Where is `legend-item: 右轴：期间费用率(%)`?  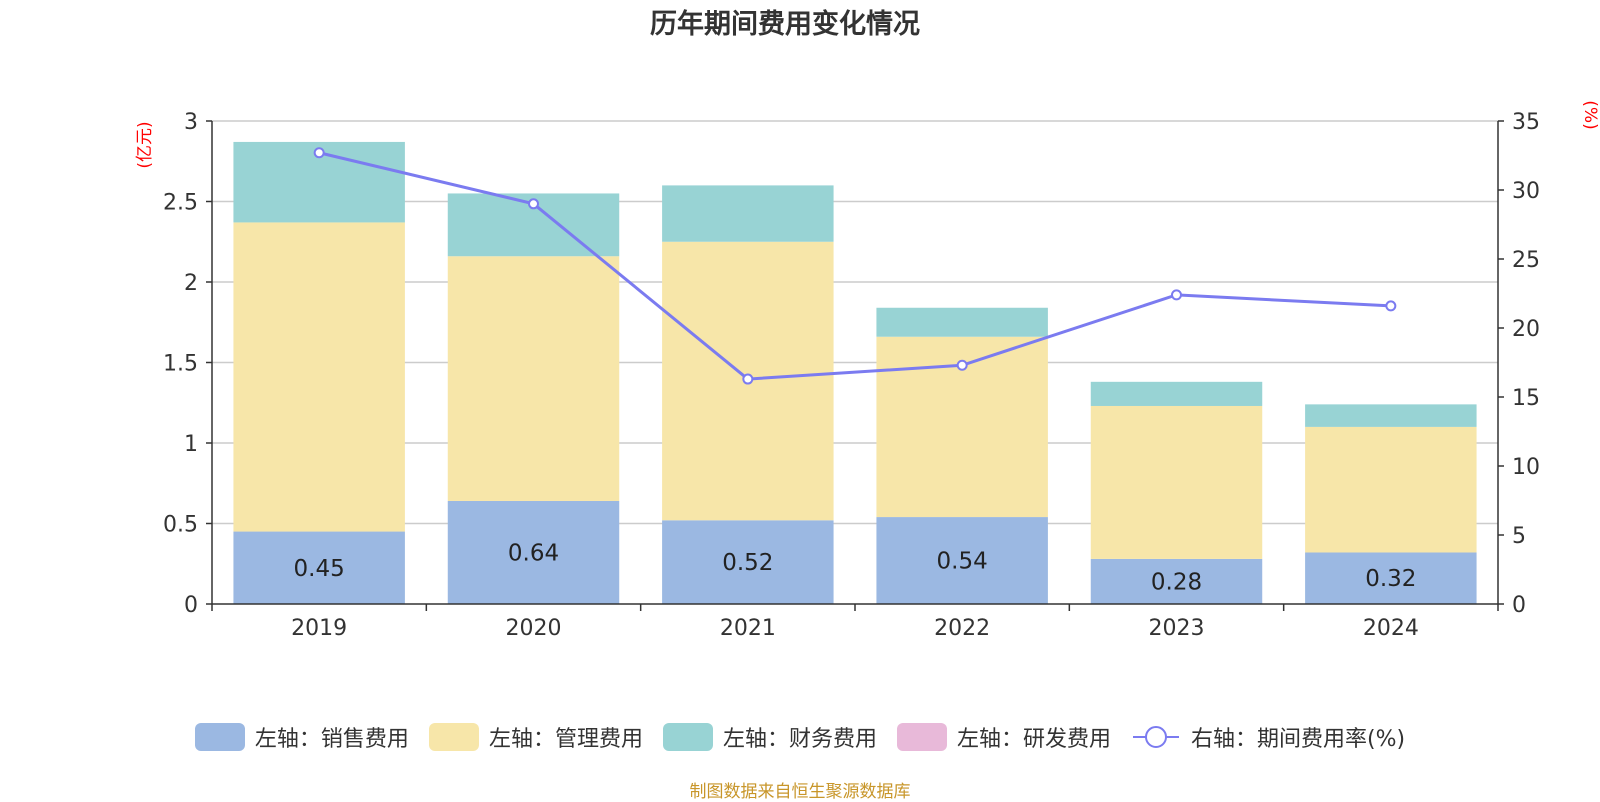
legend-item: 右轴：期间费用率(%) is located at coordinates (1268, 737).